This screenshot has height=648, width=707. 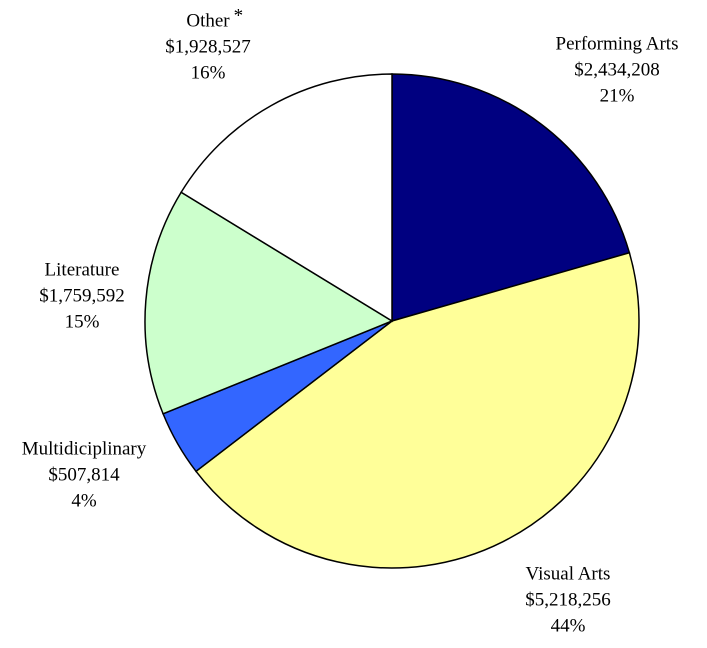 What do you see at coordinates (84, 448) in the screenshot?
I see `slice-label: Multidiciplinary` at bounding box center [84, 448].